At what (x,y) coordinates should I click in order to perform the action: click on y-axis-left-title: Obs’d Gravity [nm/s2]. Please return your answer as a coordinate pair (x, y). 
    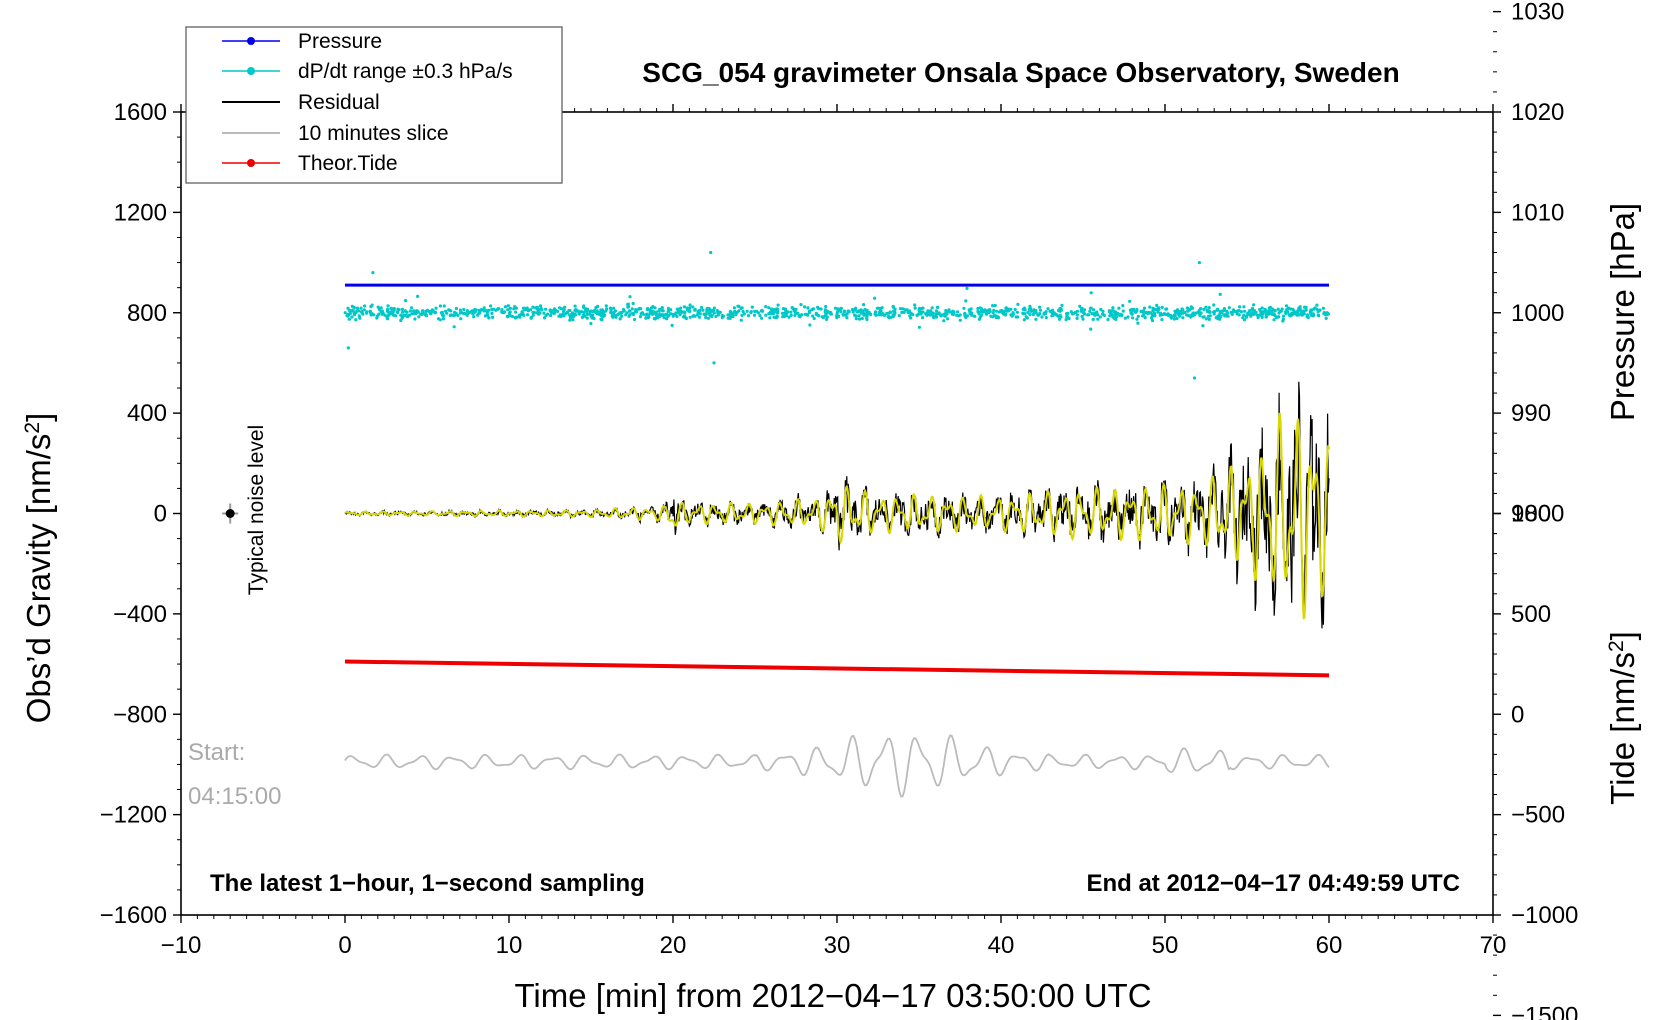
    Looking at the image, I should click on (38, 568).